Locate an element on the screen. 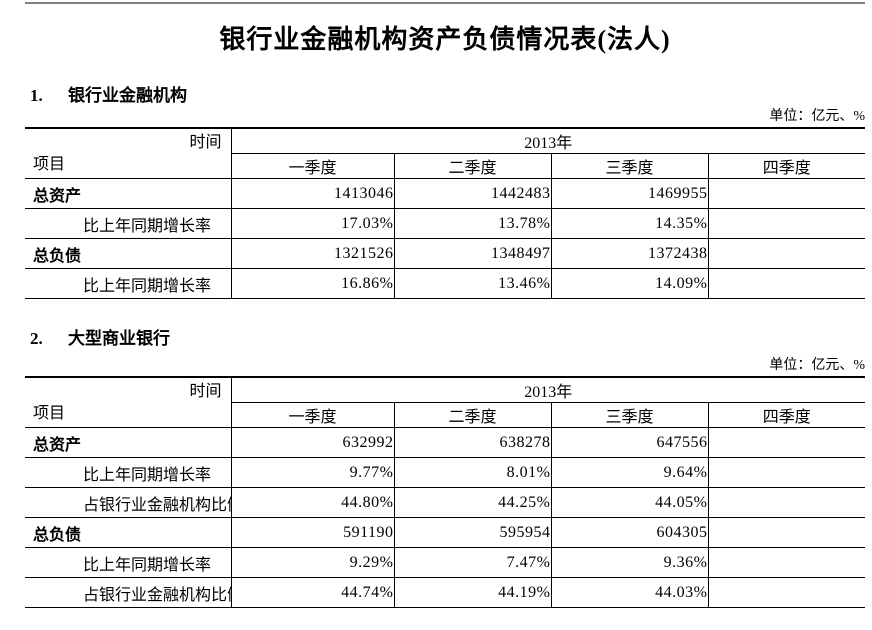 The height and width of the screenshot is (630, 872). value-cell: 647556 is located at coordinates (629, 442).